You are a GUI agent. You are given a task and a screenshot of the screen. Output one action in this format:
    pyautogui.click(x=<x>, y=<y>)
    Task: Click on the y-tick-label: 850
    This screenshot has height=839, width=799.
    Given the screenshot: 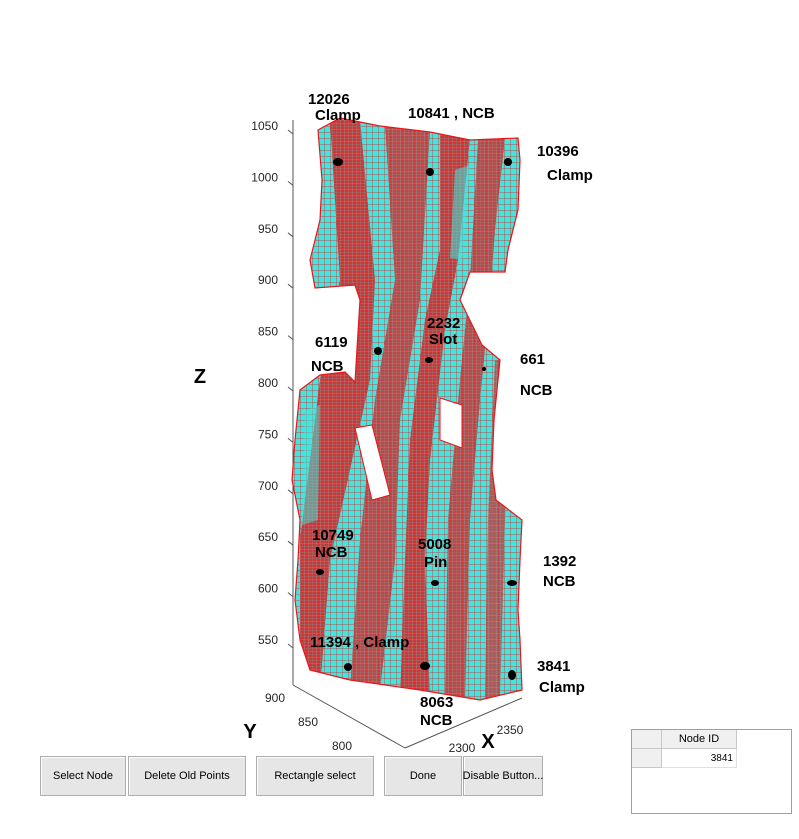 What is the action you would take?
    pyautogui.click(x=308, y=722)
    